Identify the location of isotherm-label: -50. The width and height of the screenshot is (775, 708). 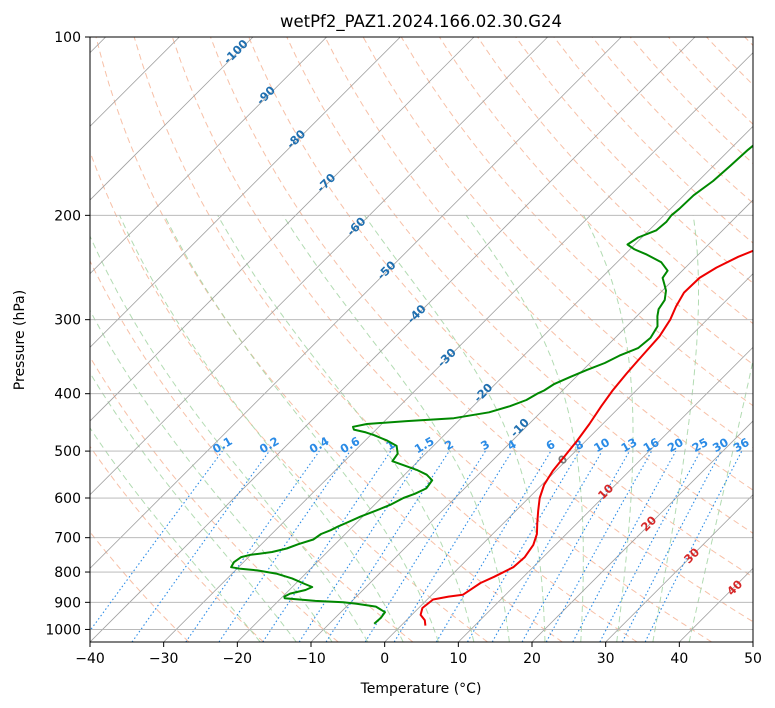
(386, 270).